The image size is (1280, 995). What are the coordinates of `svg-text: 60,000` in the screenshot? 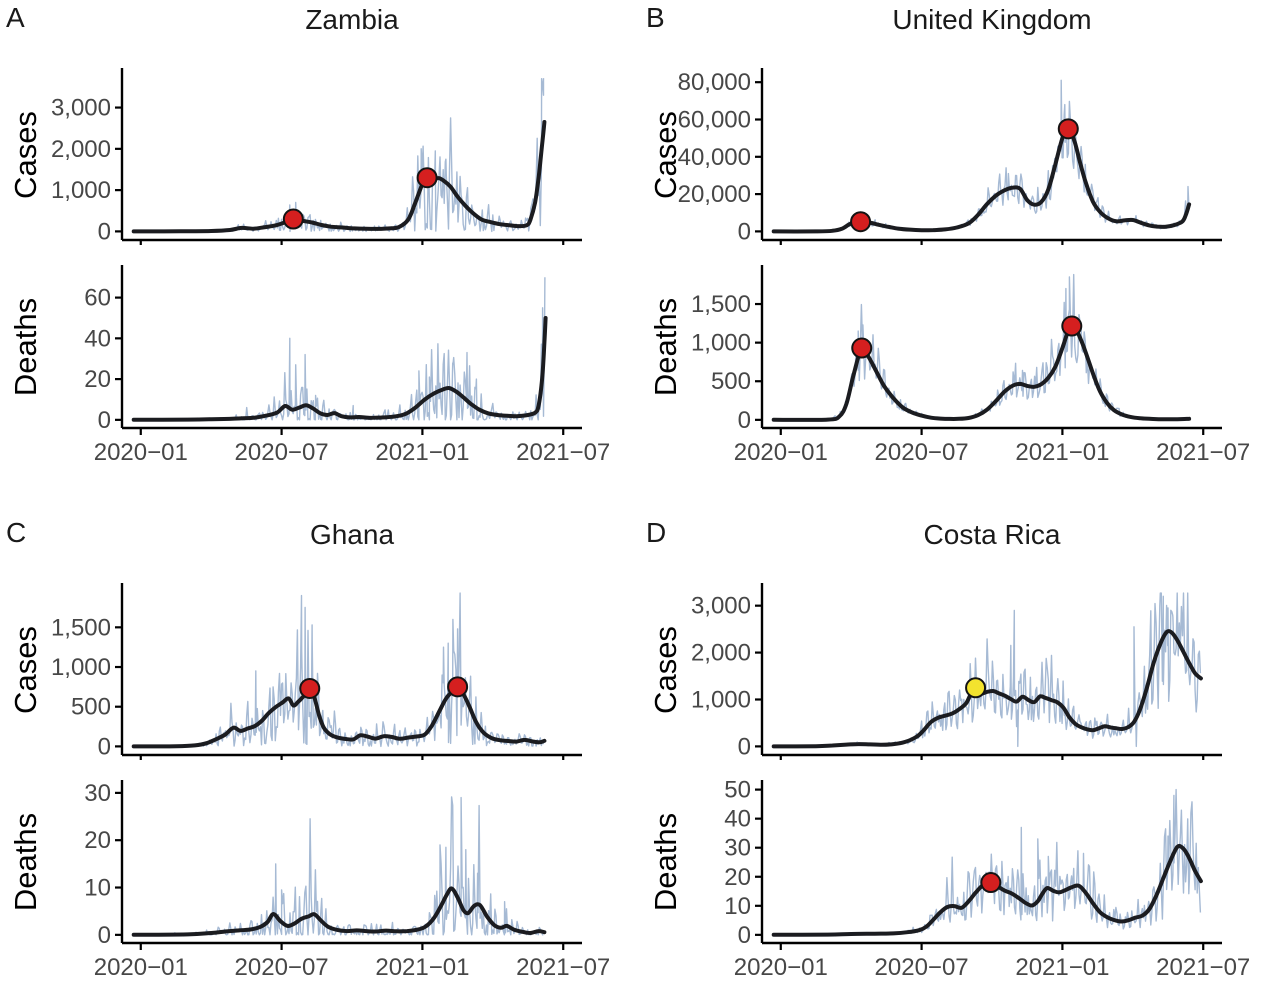 It's located at (714, 119).